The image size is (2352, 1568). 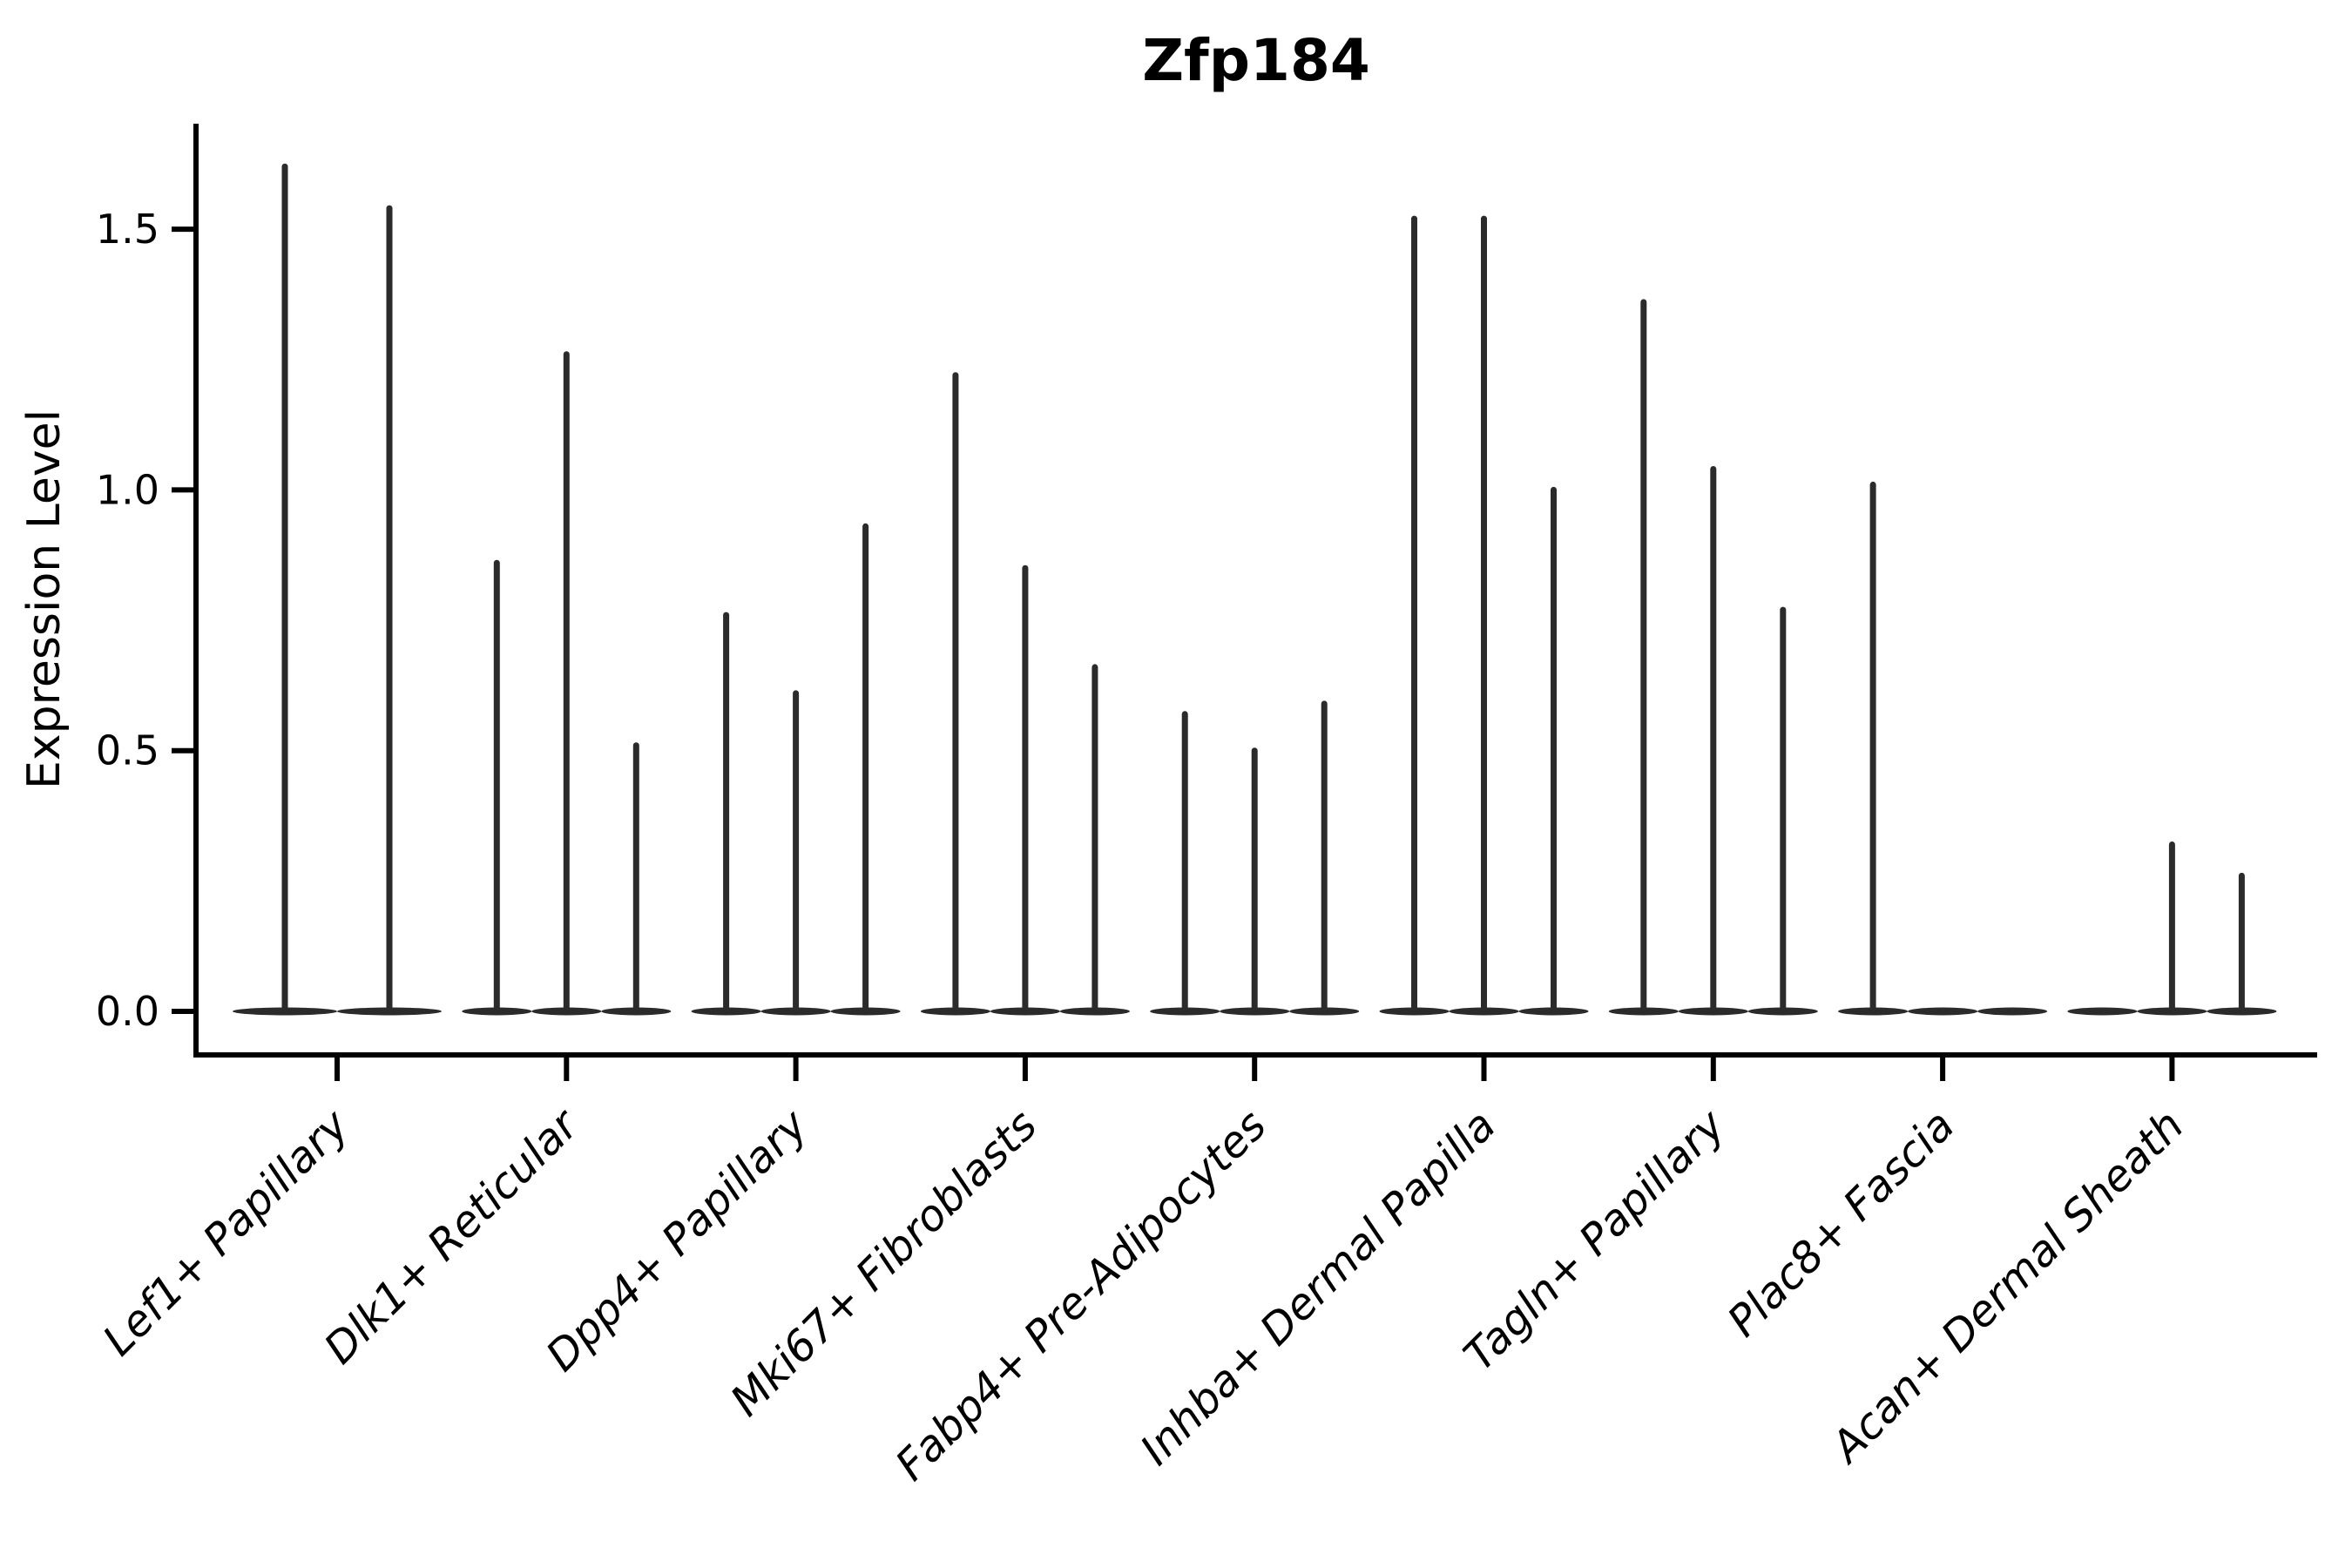 I want to click on y-tick-label: 1.0, so click(x=127, y=490).